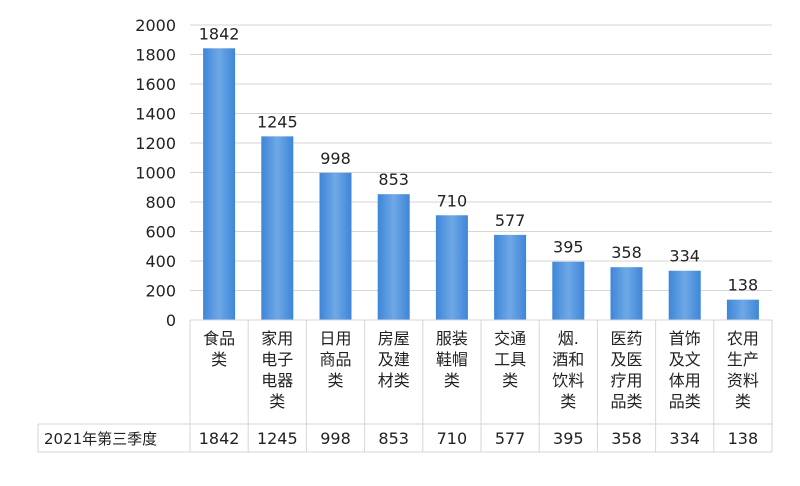 This screenshot has height=486, width=800. What do you see at coordinates (568, 438) in the screenshot?
I see `table-value: 395` at bounding box center [568, 438].